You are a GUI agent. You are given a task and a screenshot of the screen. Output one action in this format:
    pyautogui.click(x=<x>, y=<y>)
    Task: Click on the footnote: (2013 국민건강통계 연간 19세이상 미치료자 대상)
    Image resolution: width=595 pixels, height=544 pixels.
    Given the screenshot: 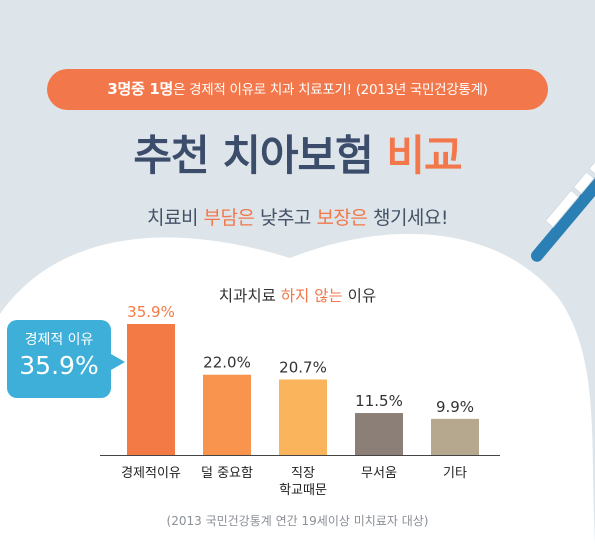 What is the action you would take?
    pyautogui.click(x=297, y=521)
    